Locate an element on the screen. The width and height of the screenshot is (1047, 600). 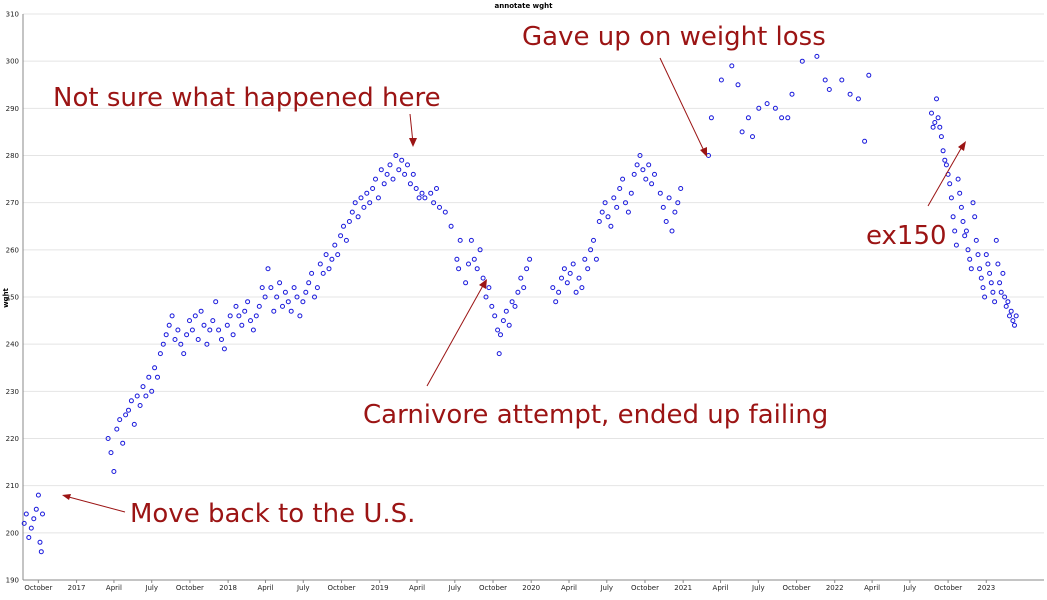
y-tick-label: 230 is located at coordinates (12, 392).